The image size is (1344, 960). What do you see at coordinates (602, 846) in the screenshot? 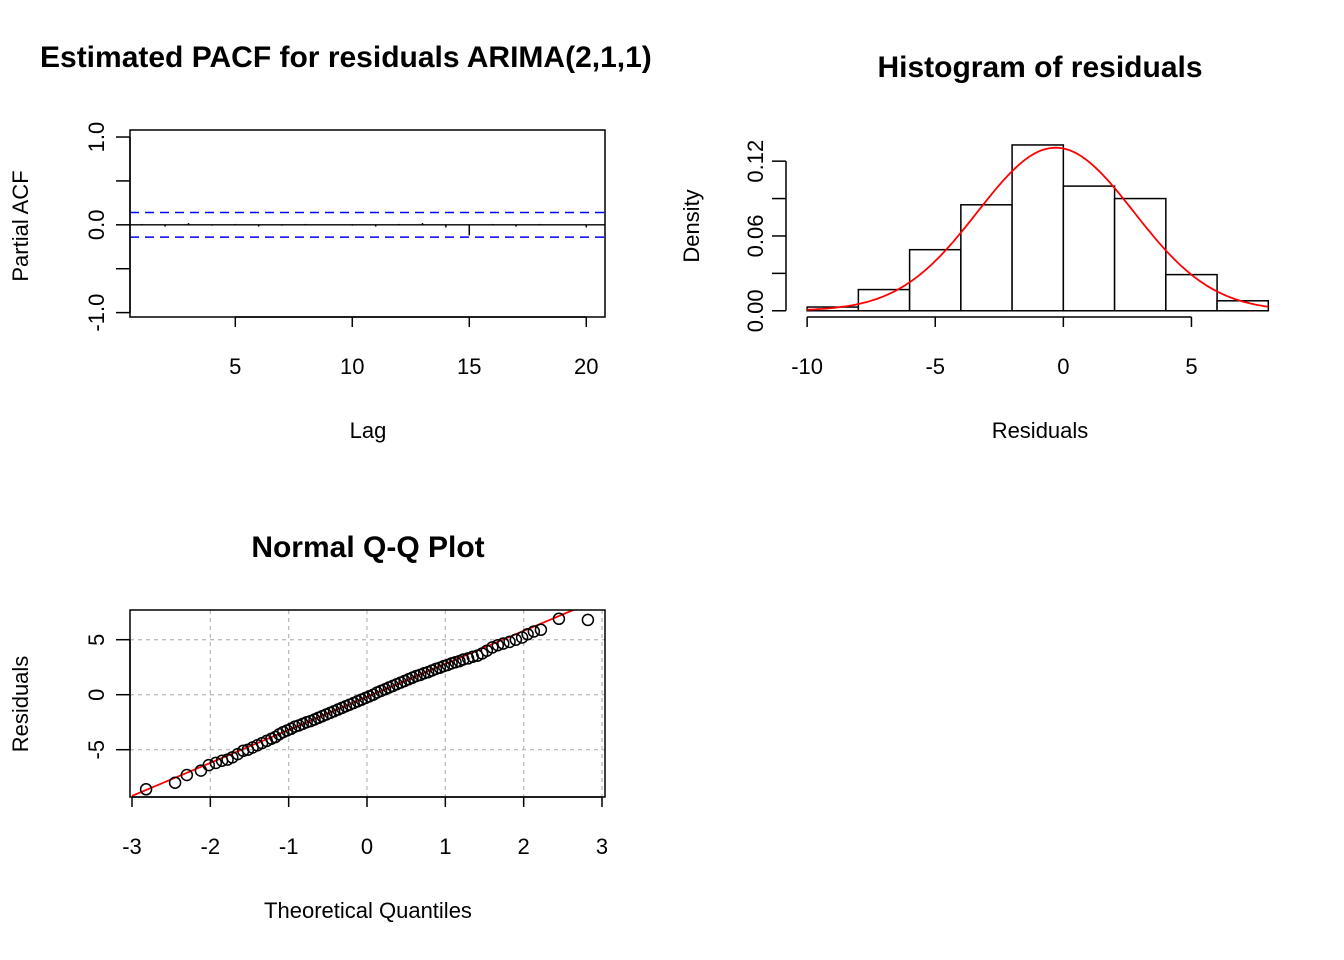
I see `qqplot-x-tick-label: 3` at bounding box center [602, 846].